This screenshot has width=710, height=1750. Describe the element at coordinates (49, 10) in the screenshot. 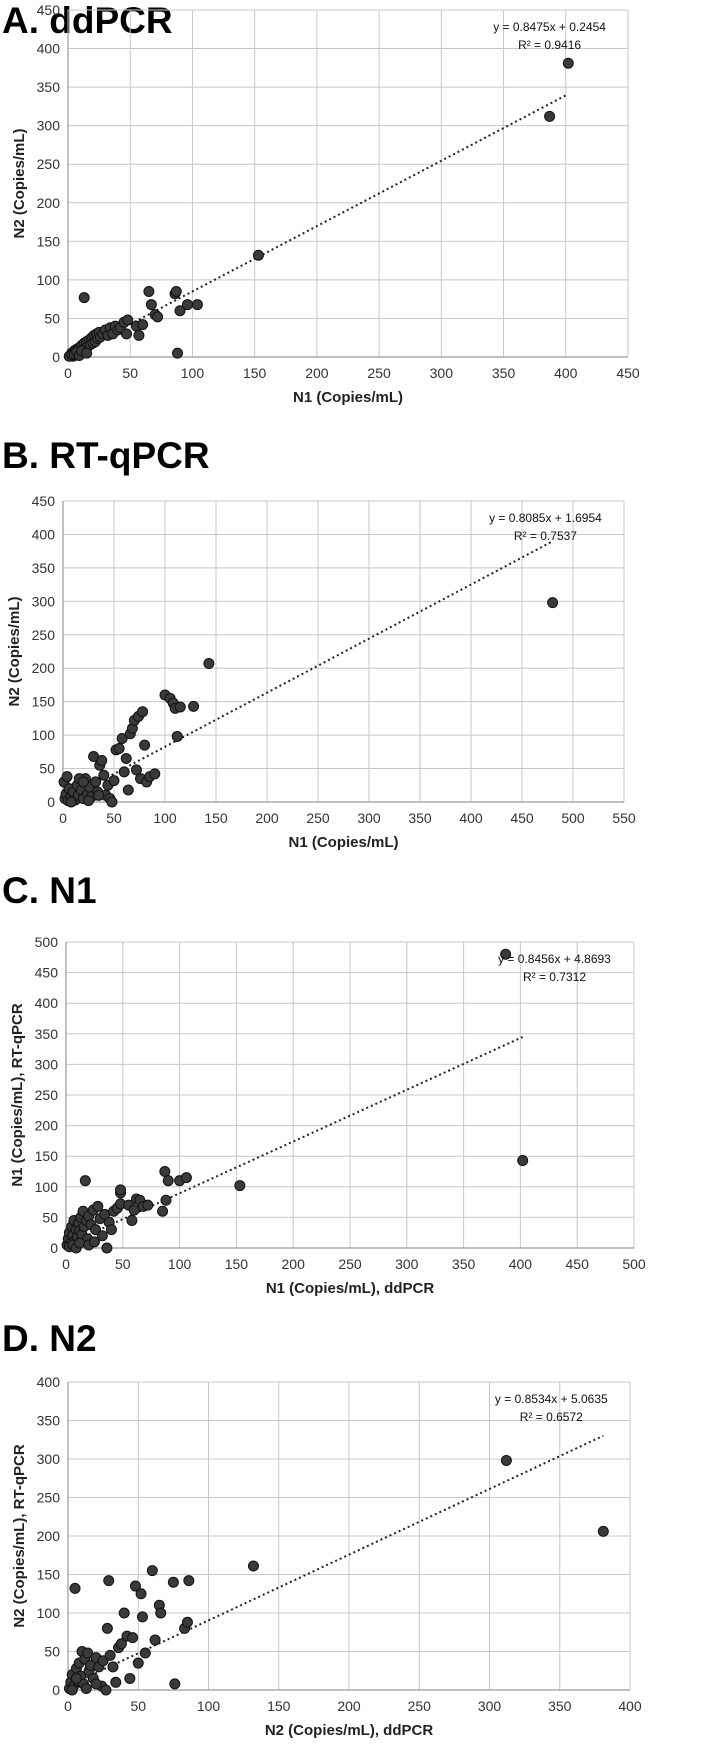

I see `y-tick-label: 450` at that location.